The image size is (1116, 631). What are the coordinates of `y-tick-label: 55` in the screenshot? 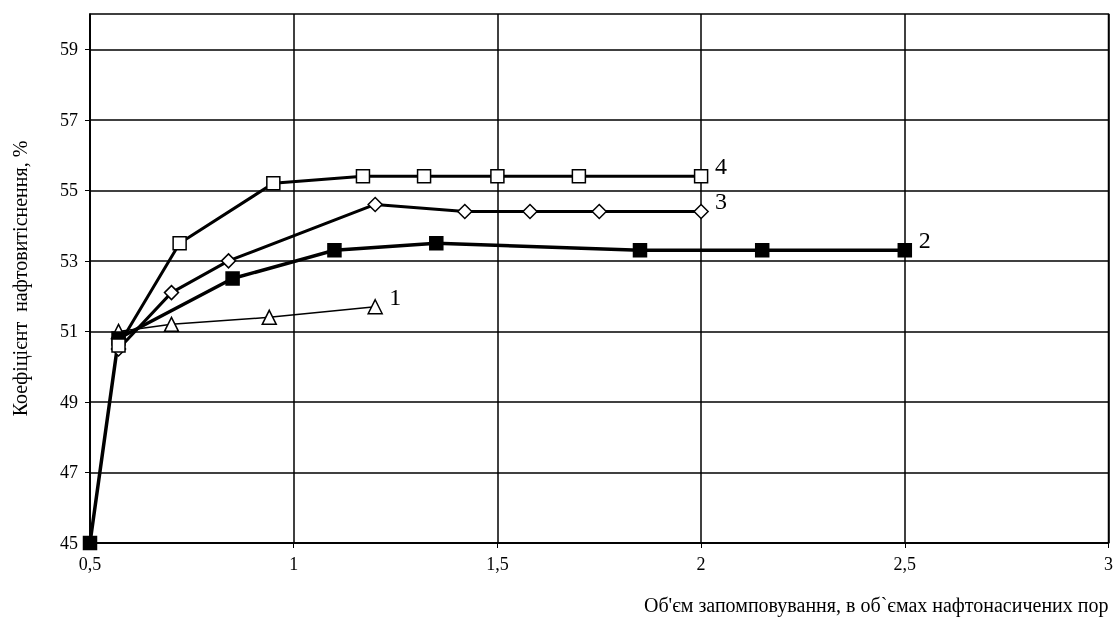 It's located at (69, 190).